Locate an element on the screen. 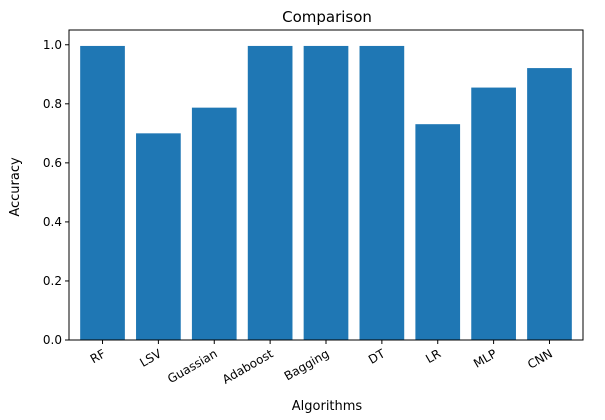  x-tick-label-lr: LR is located at coordinates (433, 356).